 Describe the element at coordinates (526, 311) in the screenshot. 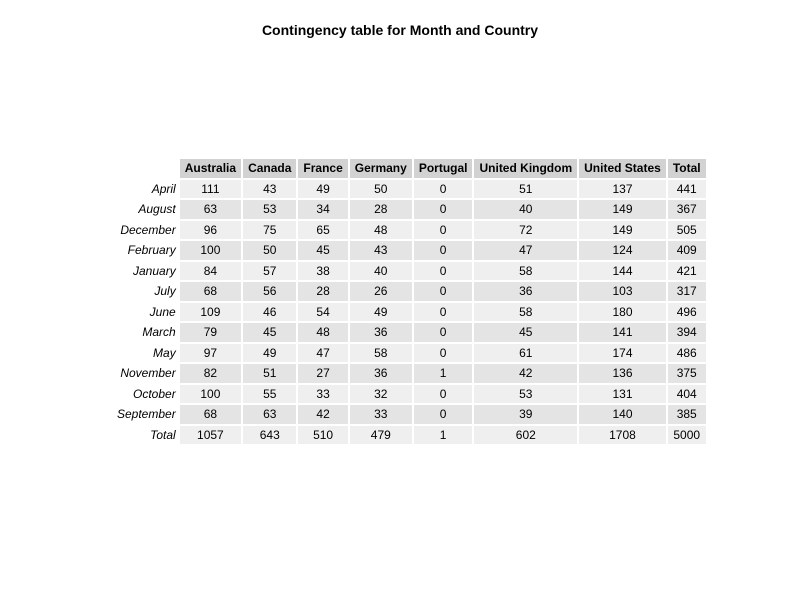

I see `cell-june-united-kingdom: 58` at that location.